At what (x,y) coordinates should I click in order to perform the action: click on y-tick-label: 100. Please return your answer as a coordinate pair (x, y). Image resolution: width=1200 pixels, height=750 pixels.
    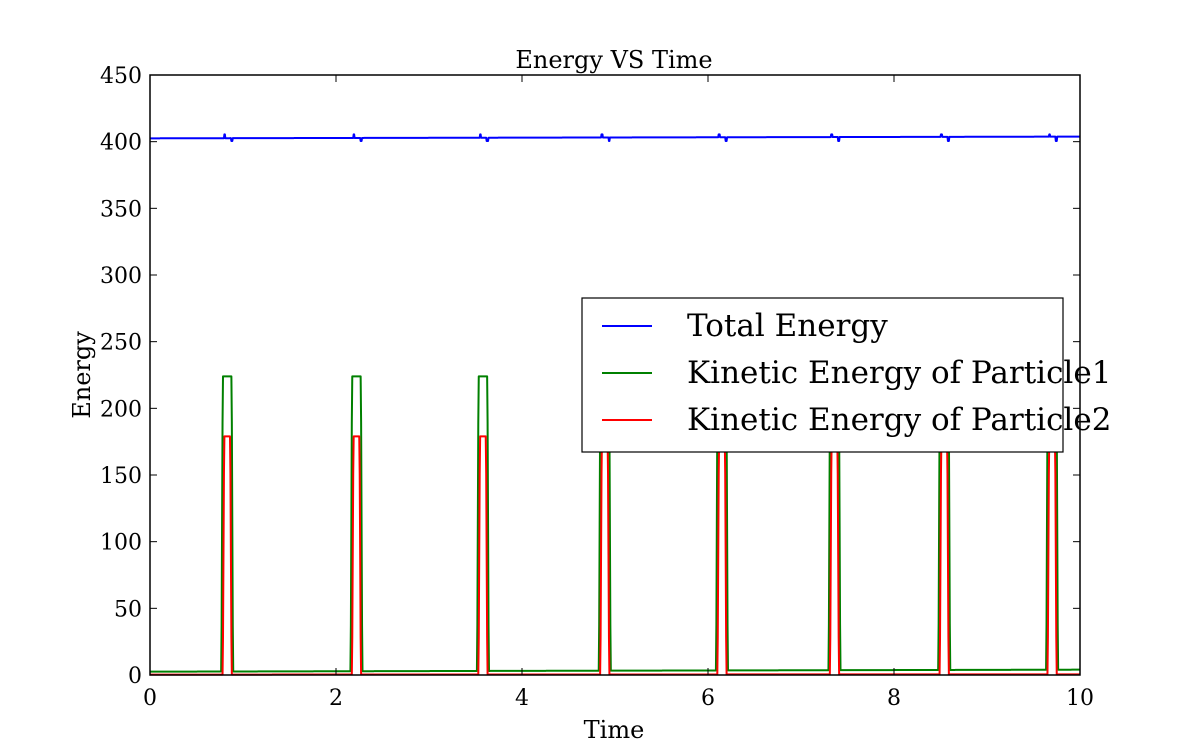
    Looking at the image, I should click on (121, 543).